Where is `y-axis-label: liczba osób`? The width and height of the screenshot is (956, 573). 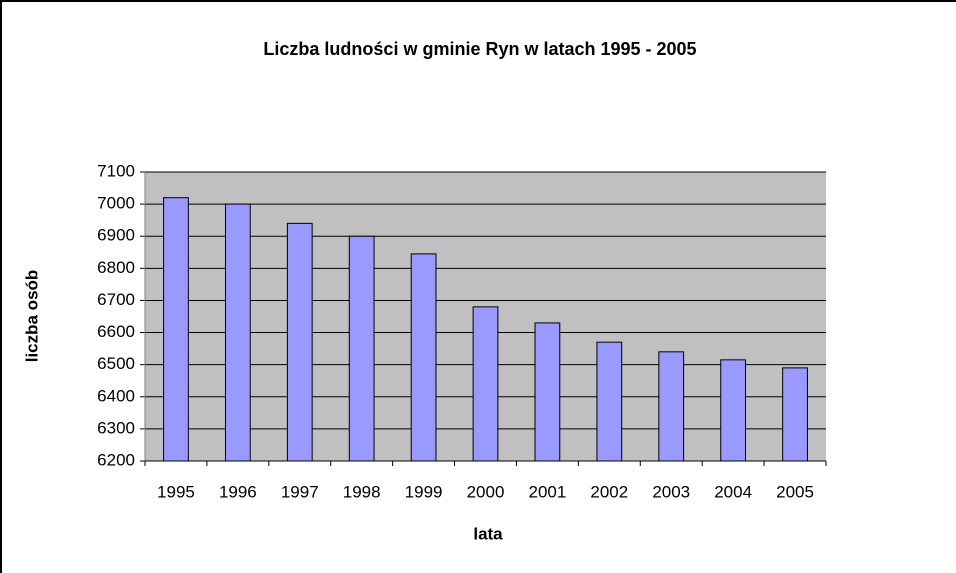 y-axis-label: liczba osób is located at coordinates (31, 316).